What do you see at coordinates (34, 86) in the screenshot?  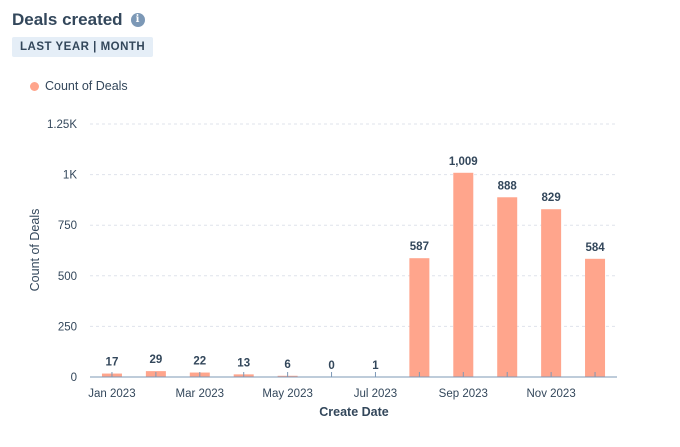 I see `legend-swatch` at bounding box center [34, 86].